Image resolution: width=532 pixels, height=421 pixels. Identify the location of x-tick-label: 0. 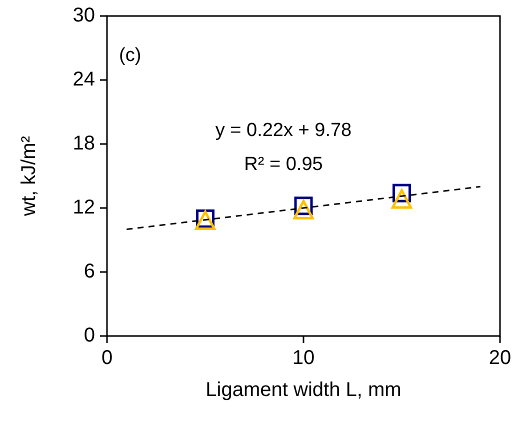
(107, 358).